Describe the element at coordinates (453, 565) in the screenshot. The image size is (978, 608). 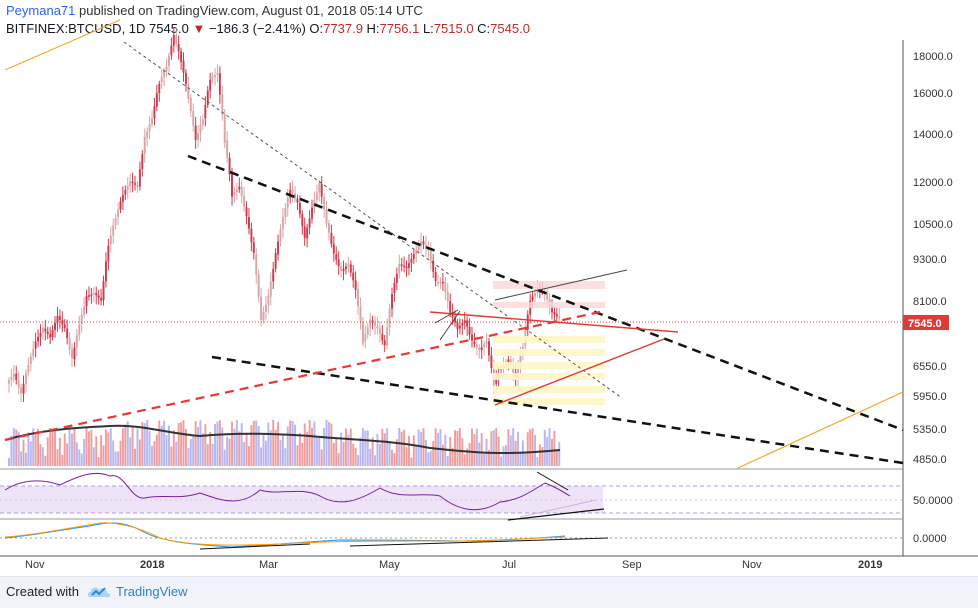
I see `time-axis: Nov 2018 Mar May Jul Sep Nov 2019` at that location.